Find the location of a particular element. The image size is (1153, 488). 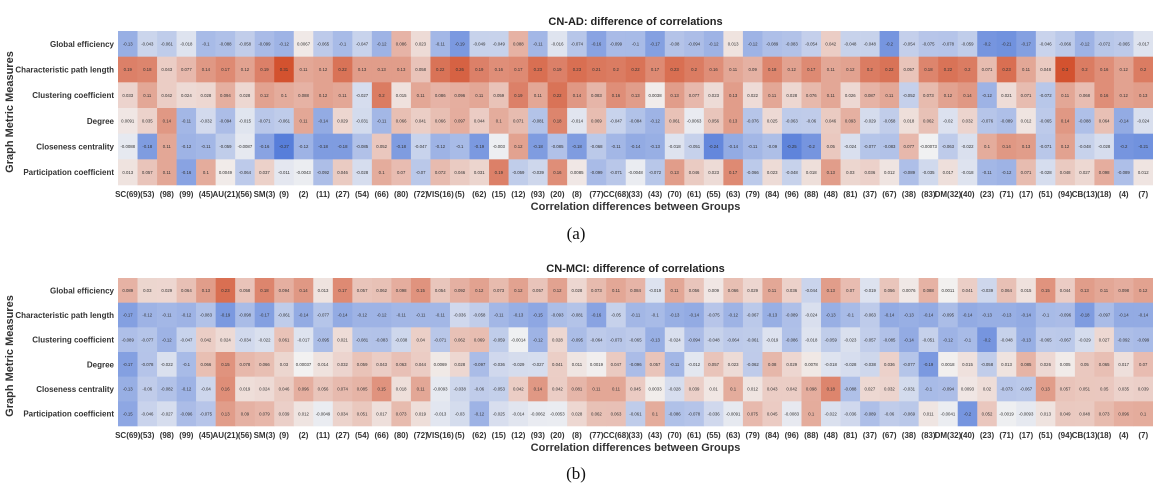

hm1-cell-r5-c29 is located at coordinates (694, 414).